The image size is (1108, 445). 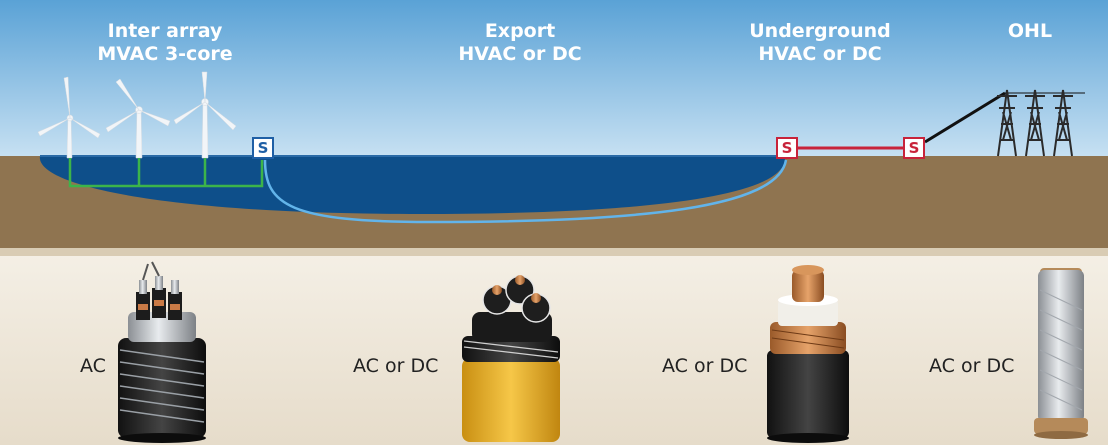 What do you see at coordinates (525, 191) in the screenshot?
I see `export-cable` at bounding box center [525, 191].